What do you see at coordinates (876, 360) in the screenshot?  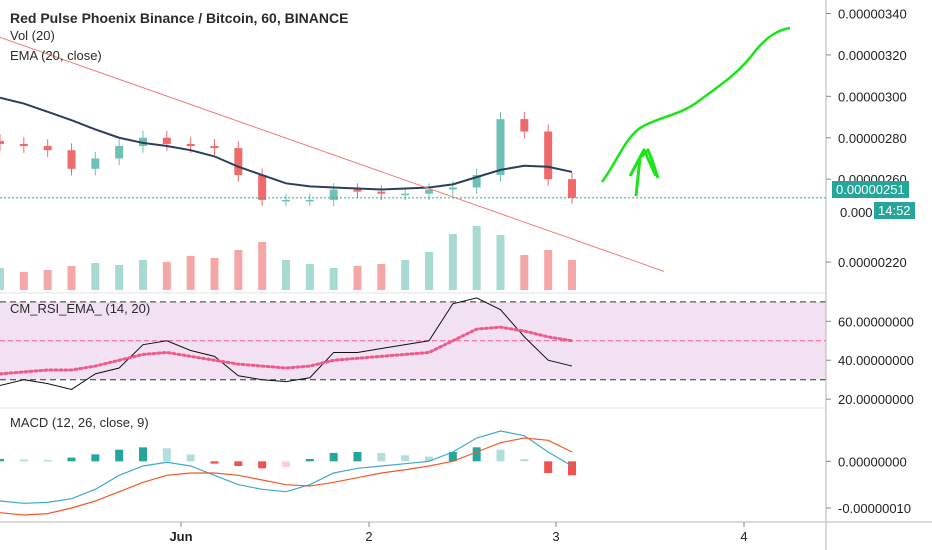 I see `rsi-tick-label: 40.00000000` at bounding box center [876, 360].